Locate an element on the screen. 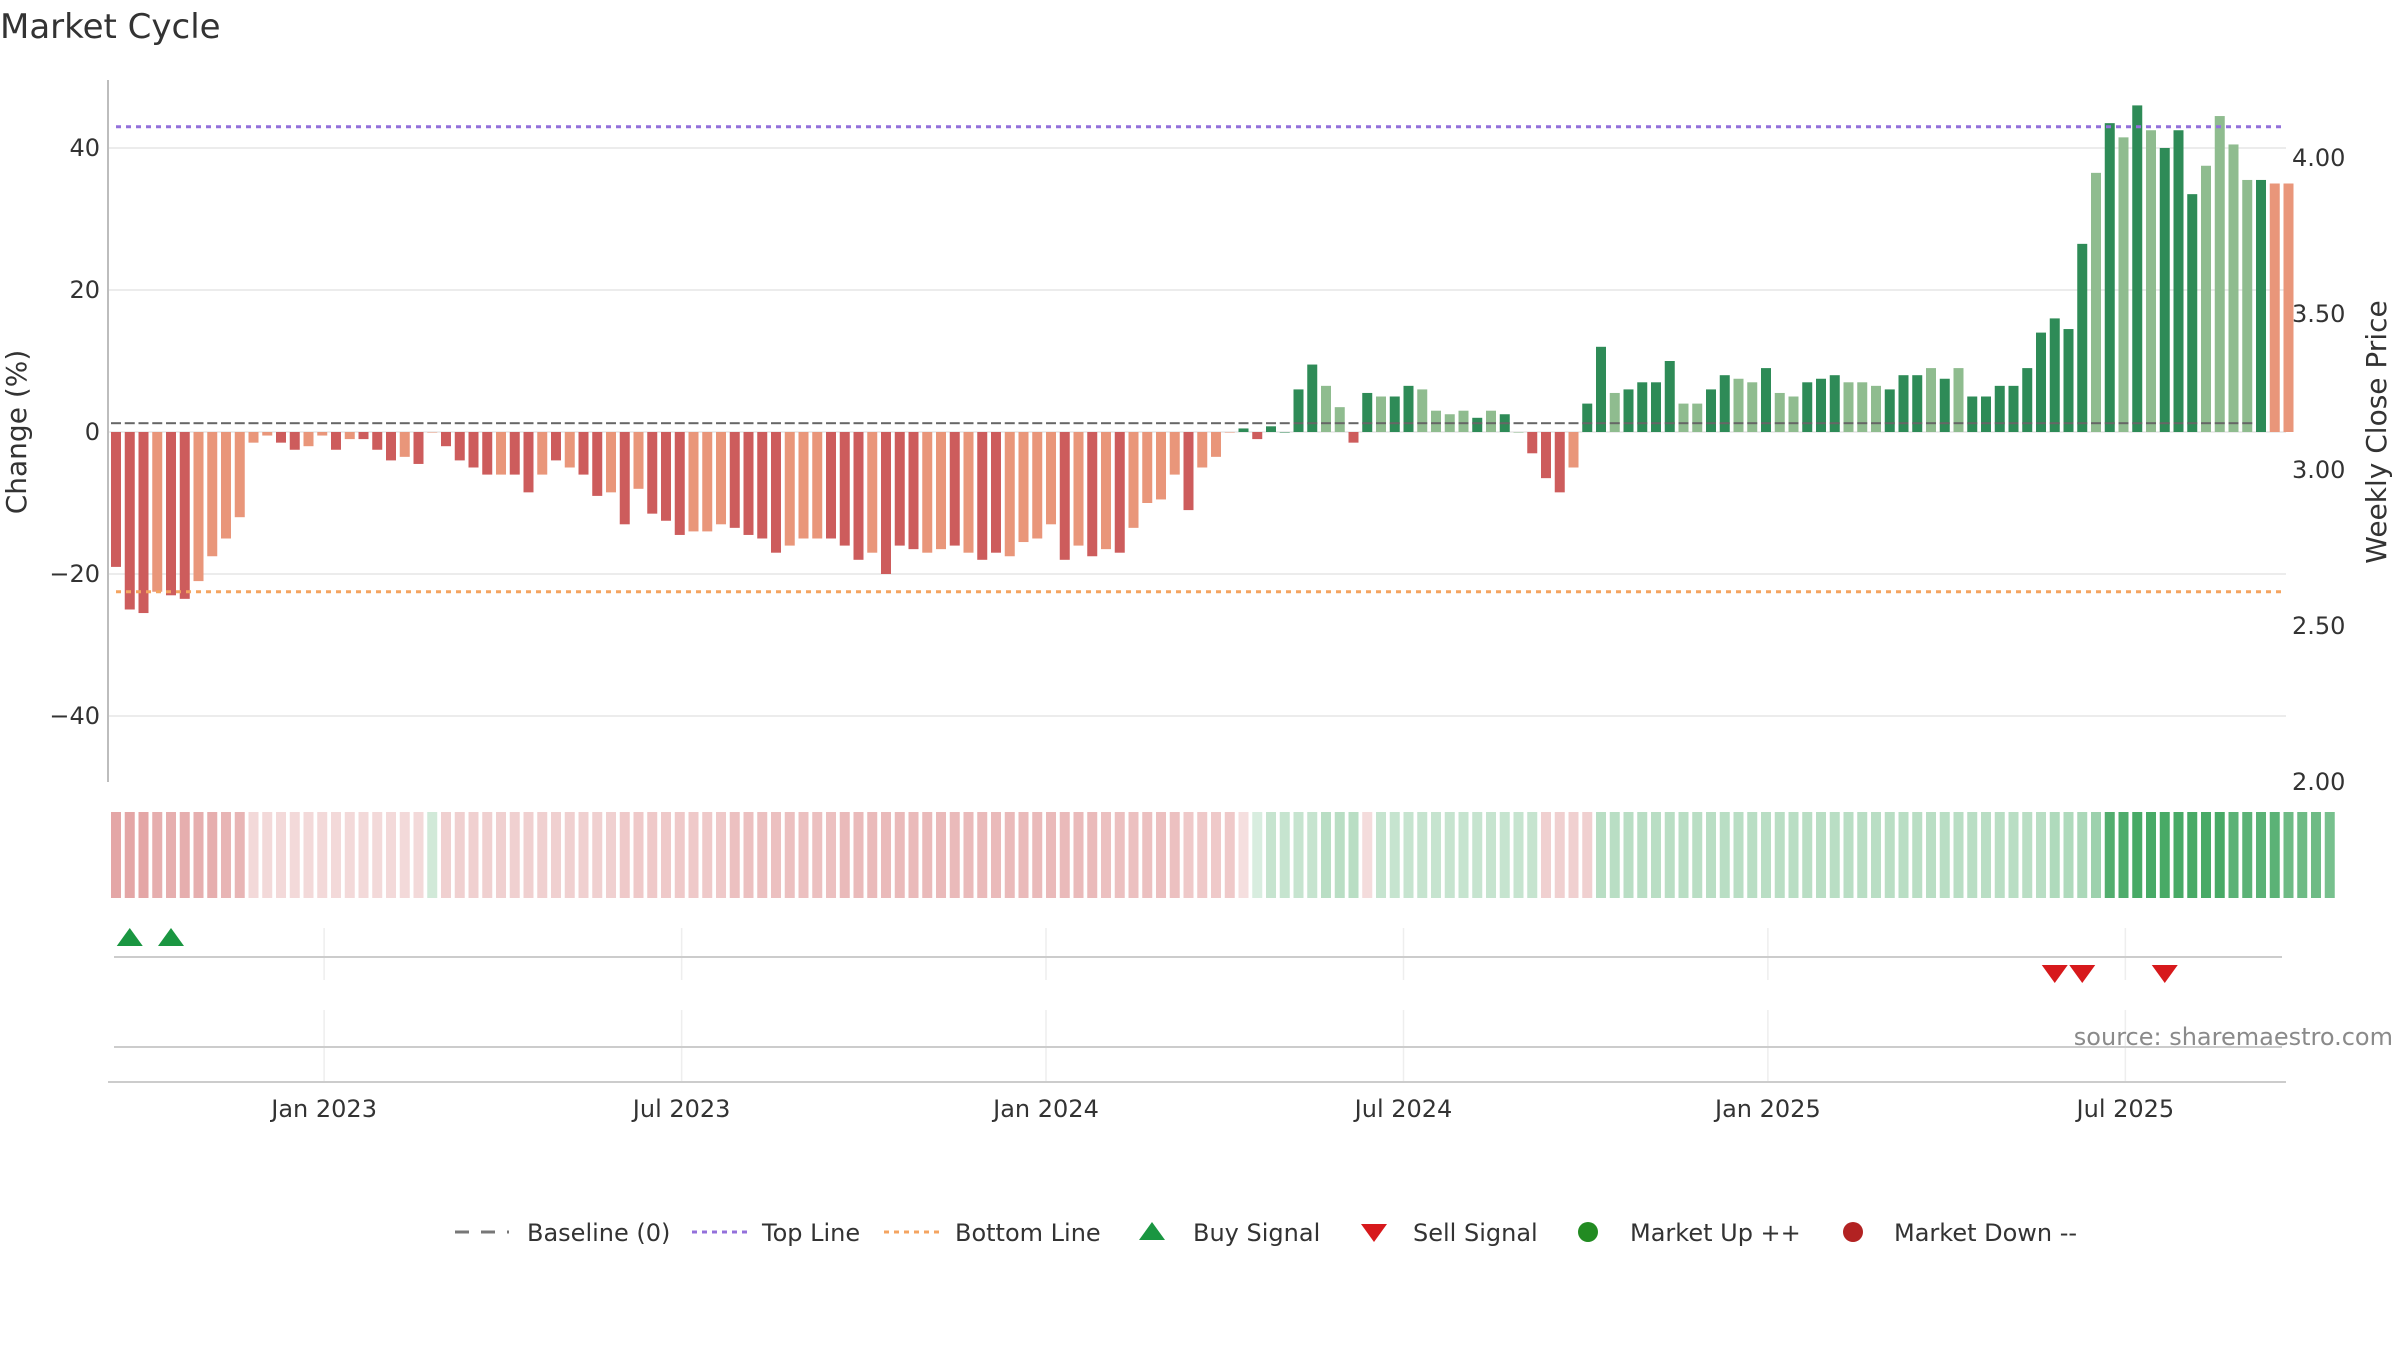 The height and width of the screenshot is (1350, 2400). legend-buy-signal-icon is located at coordinates (1152, 1231).